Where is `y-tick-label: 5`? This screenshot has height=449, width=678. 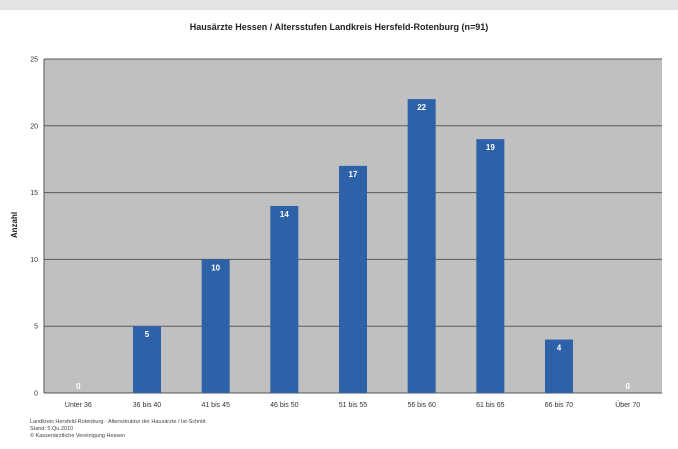 y-tick-label: 5 is located at coordinates (36, 327).